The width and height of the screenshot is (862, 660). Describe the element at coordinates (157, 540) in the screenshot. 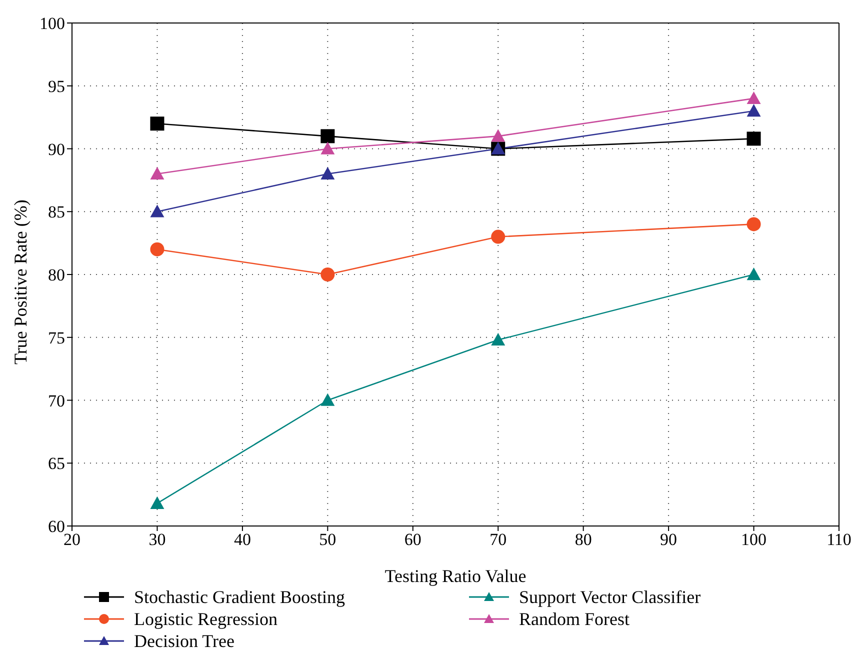

I see `x-tick-label: 30` at that location.